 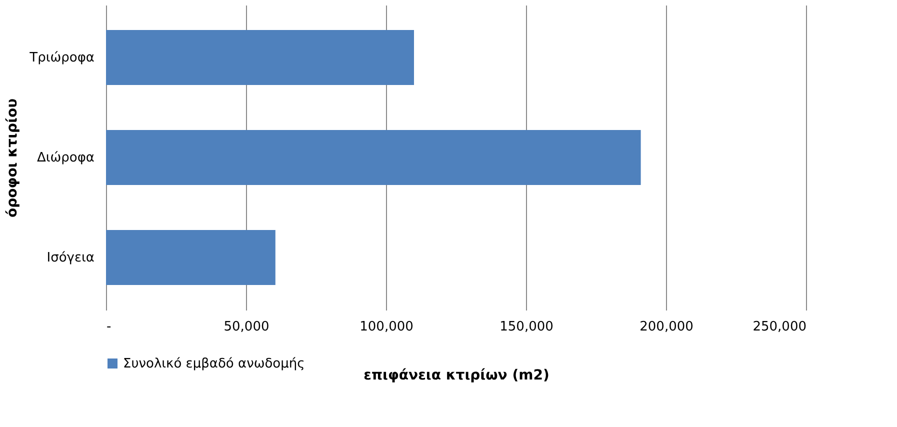 I want to click on x-axis-title: επιφάνεια κτιρίων (m2), so click(x=457, y=376).